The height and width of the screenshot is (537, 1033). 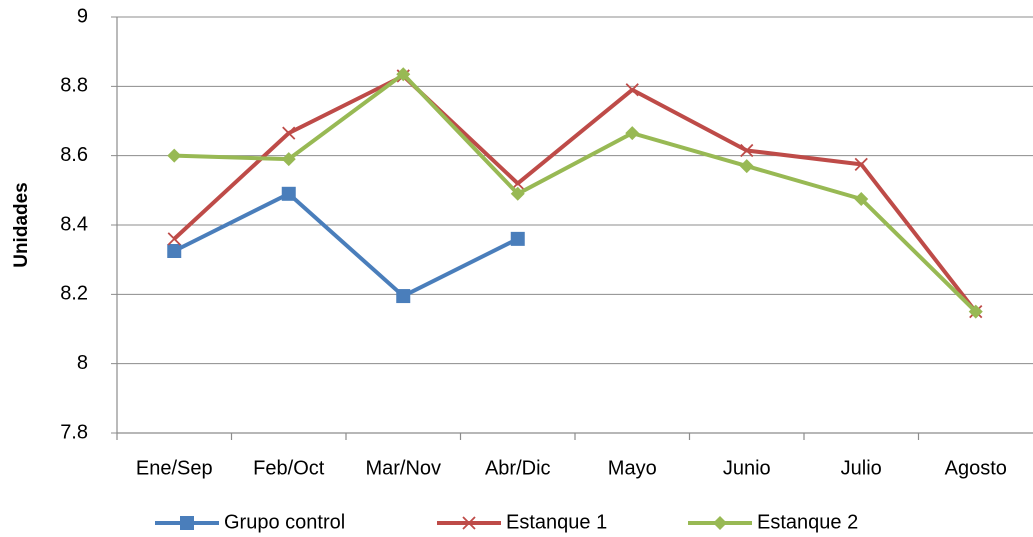 I want to click on y-axis-label: Unidades, so click(x=21, y=225).